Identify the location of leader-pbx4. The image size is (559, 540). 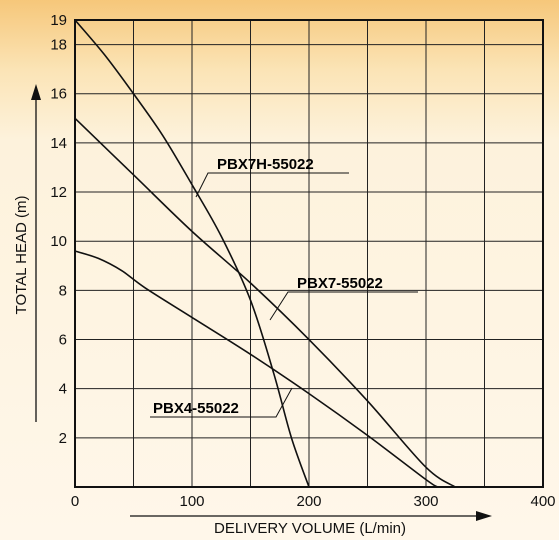
(281, 402).